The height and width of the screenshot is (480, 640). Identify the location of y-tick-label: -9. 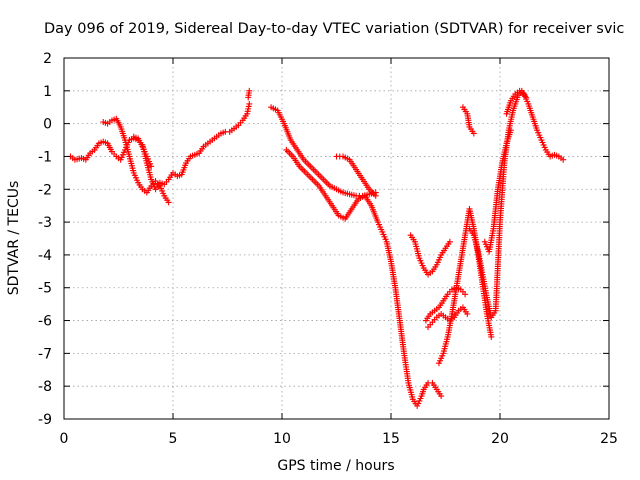
(45, 420).